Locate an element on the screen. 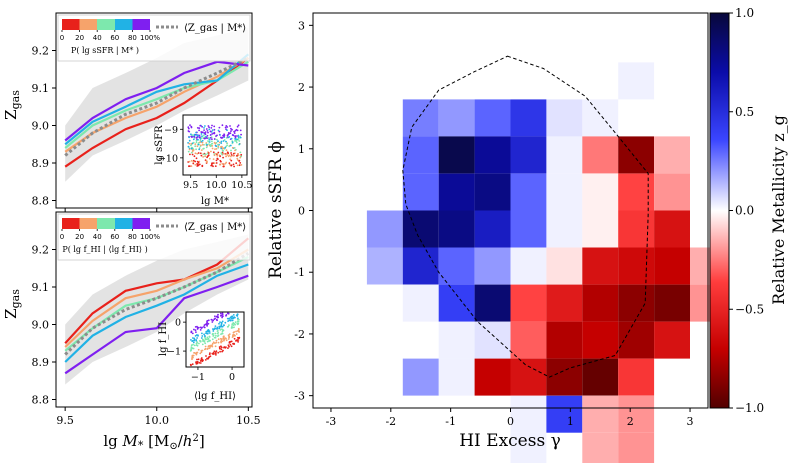 The width and height of the screenshot is (797, 463). bottom-inset-scatter is located at coordinates (215, 339).